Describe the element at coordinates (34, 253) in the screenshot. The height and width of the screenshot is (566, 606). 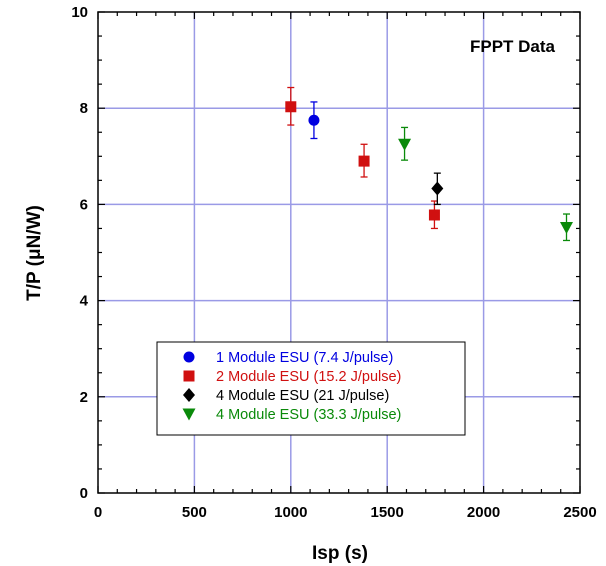
I see `y-axis-label: T/P (μN/W)` at that location.